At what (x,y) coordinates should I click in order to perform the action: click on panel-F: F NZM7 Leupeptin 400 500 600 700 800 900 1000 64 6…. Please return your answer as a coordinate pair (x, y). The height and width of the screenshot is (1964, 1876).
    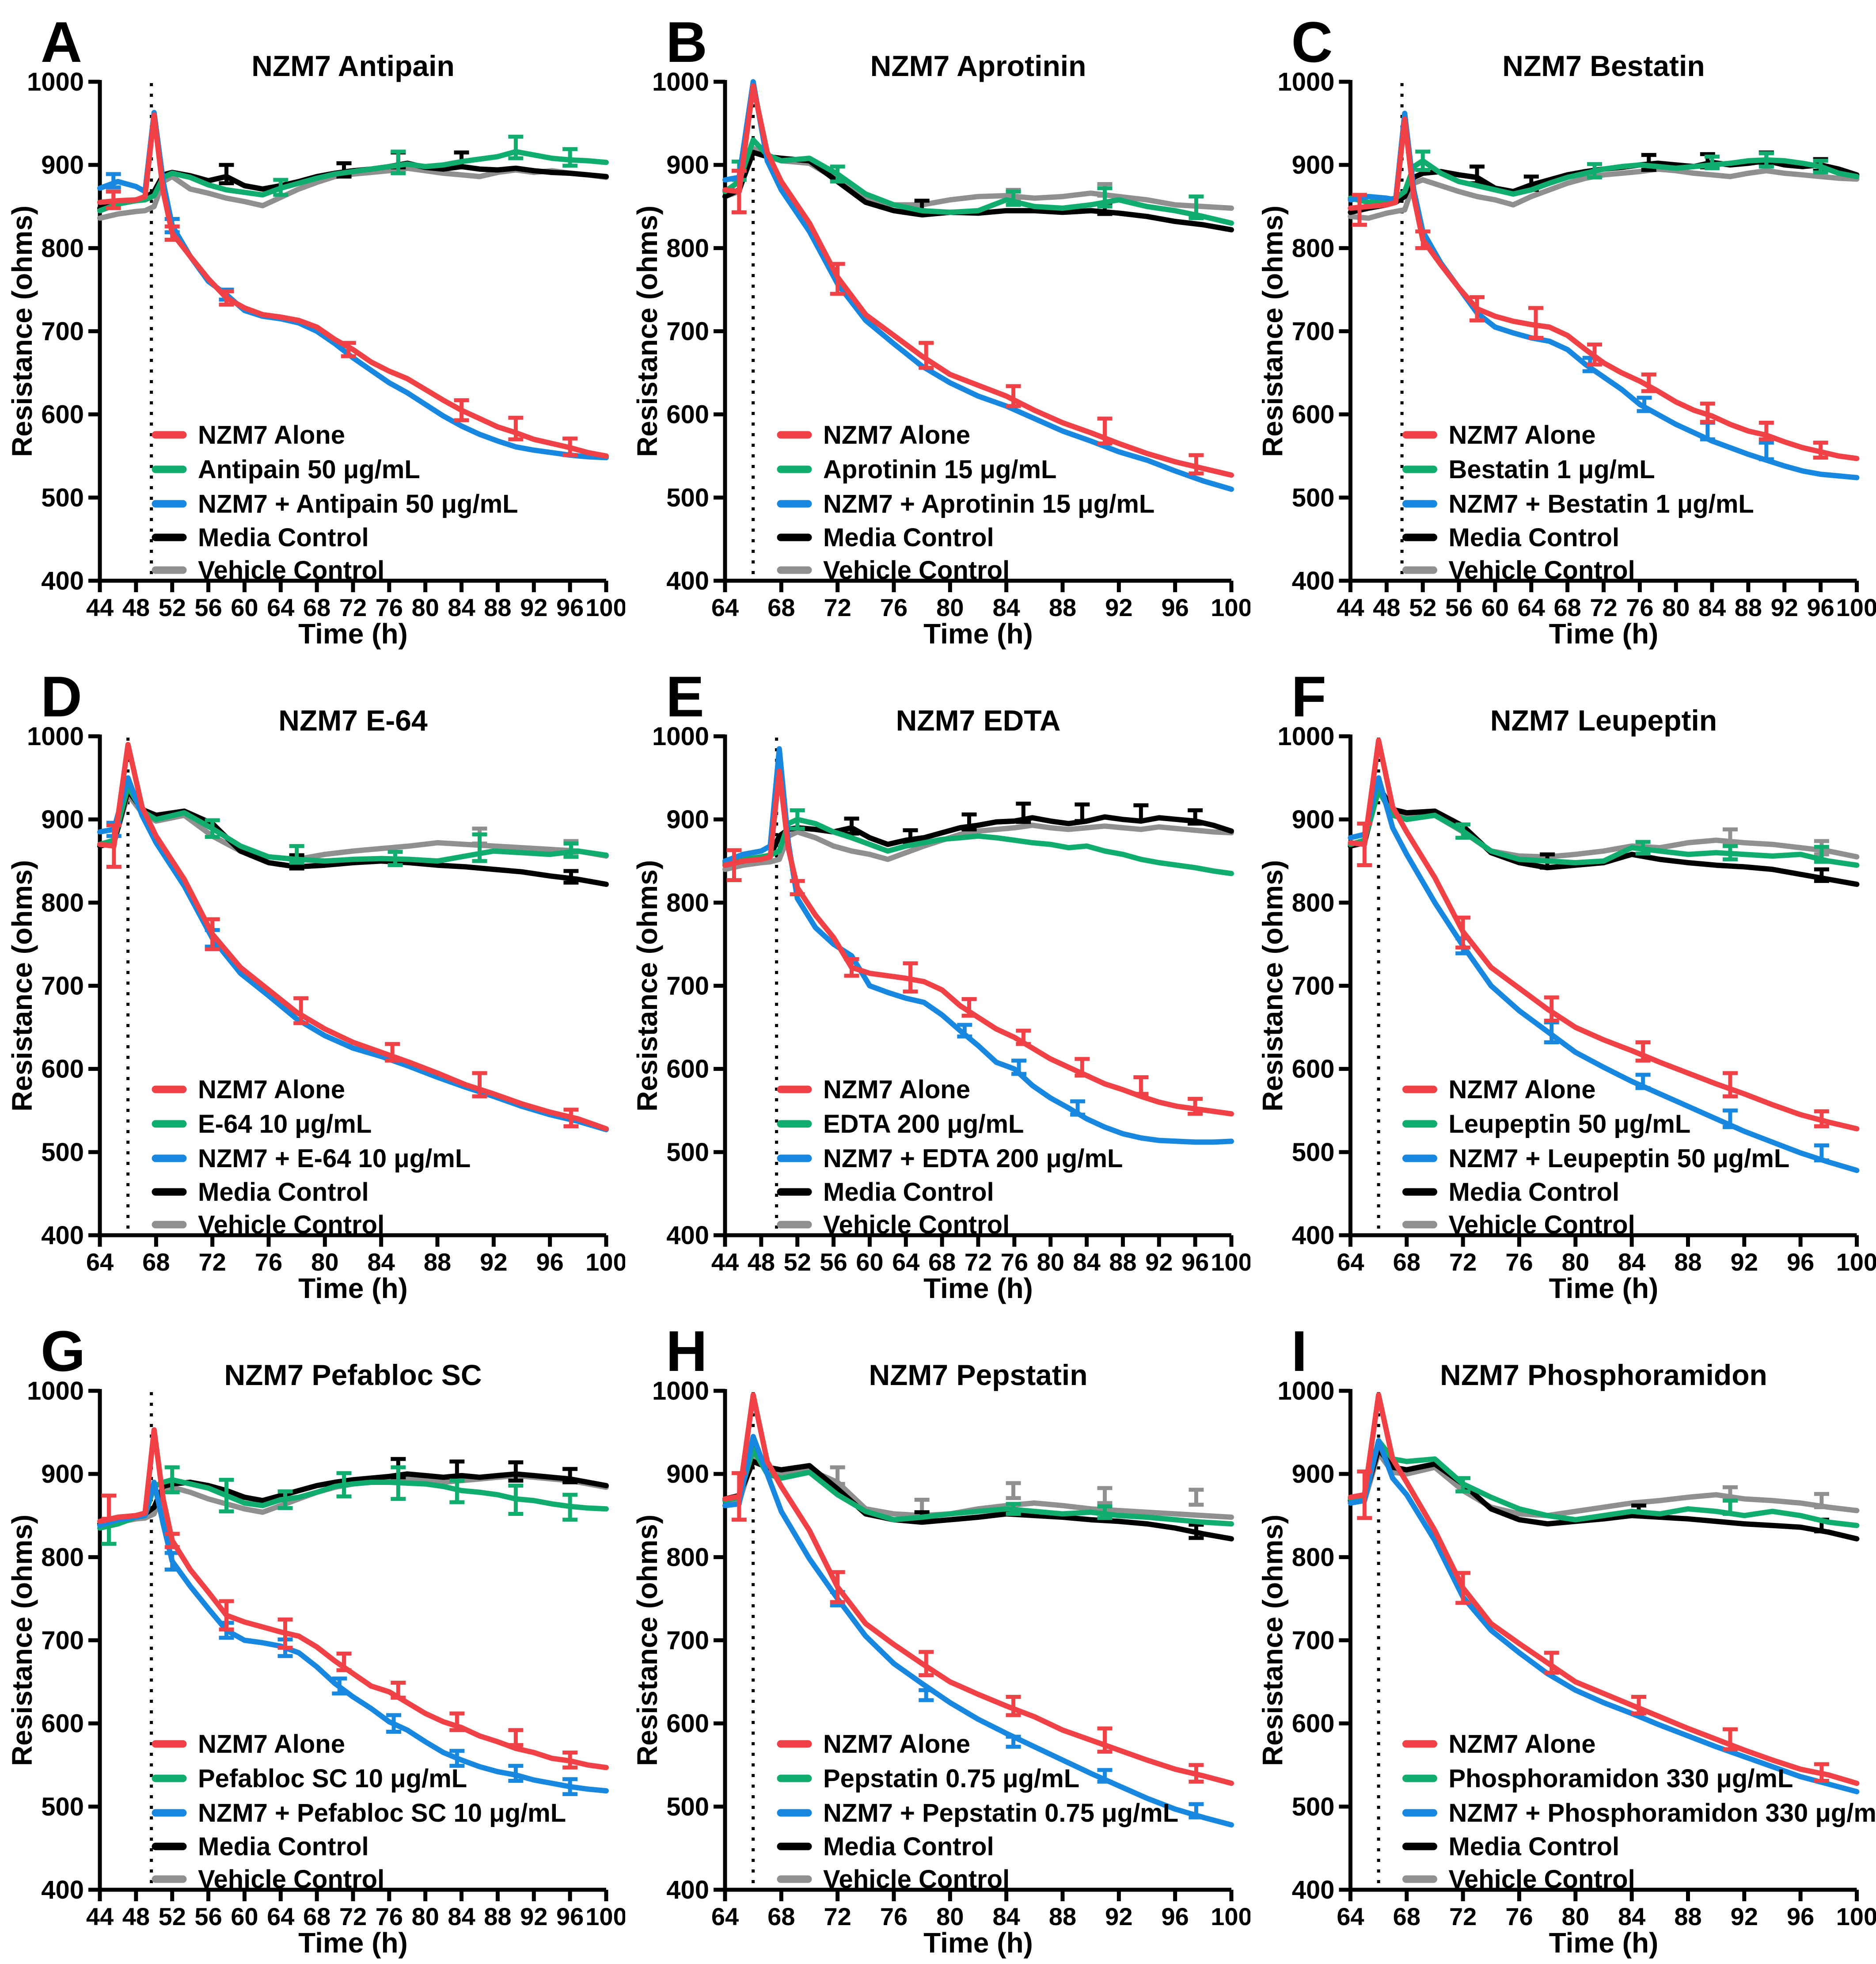
    Looking at the image, I should click on (1563, 982).